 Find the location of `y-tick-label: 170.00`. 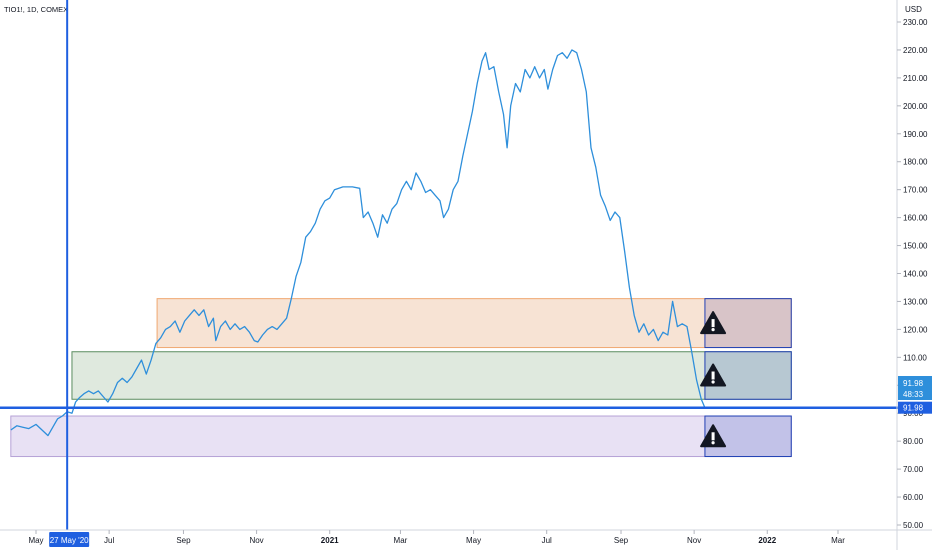

y-tick-label: 170.00 is located at coordinates (915, 190).